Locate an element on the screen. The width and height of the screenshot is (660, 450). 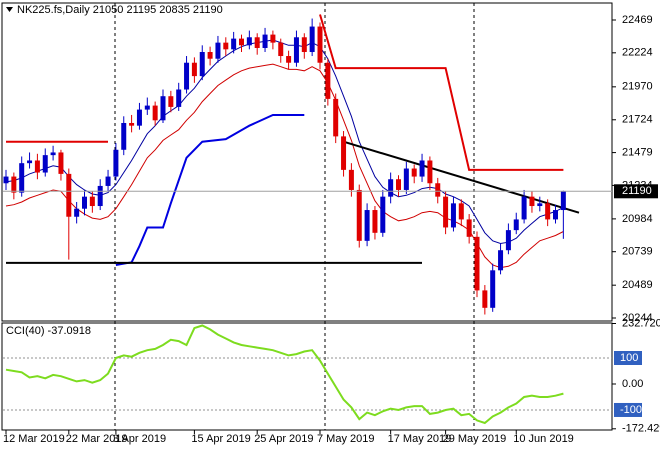
title-icon is located at coordinates (9, 9).